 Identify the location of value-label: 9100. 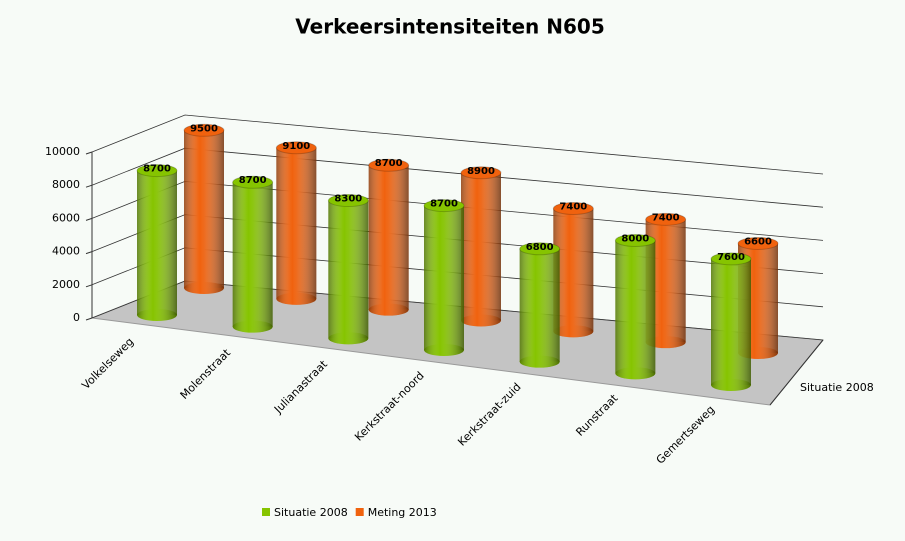
(296, 146).